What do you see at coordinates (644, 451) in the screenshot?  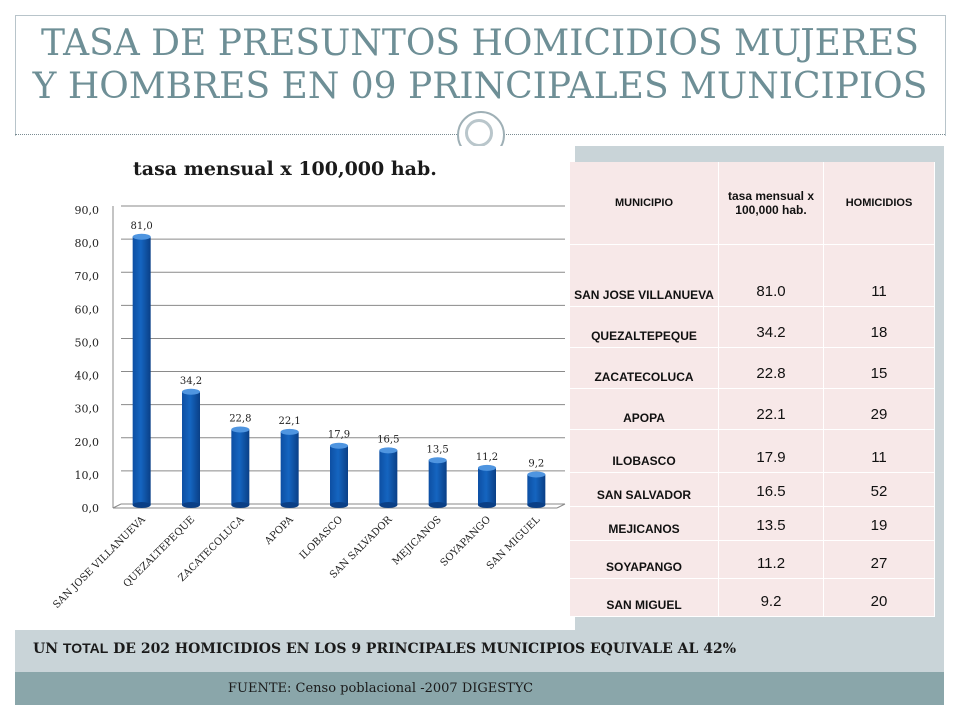 I see `table-cell-municipio: ILOBASCO` at bounding box center [644, 451].